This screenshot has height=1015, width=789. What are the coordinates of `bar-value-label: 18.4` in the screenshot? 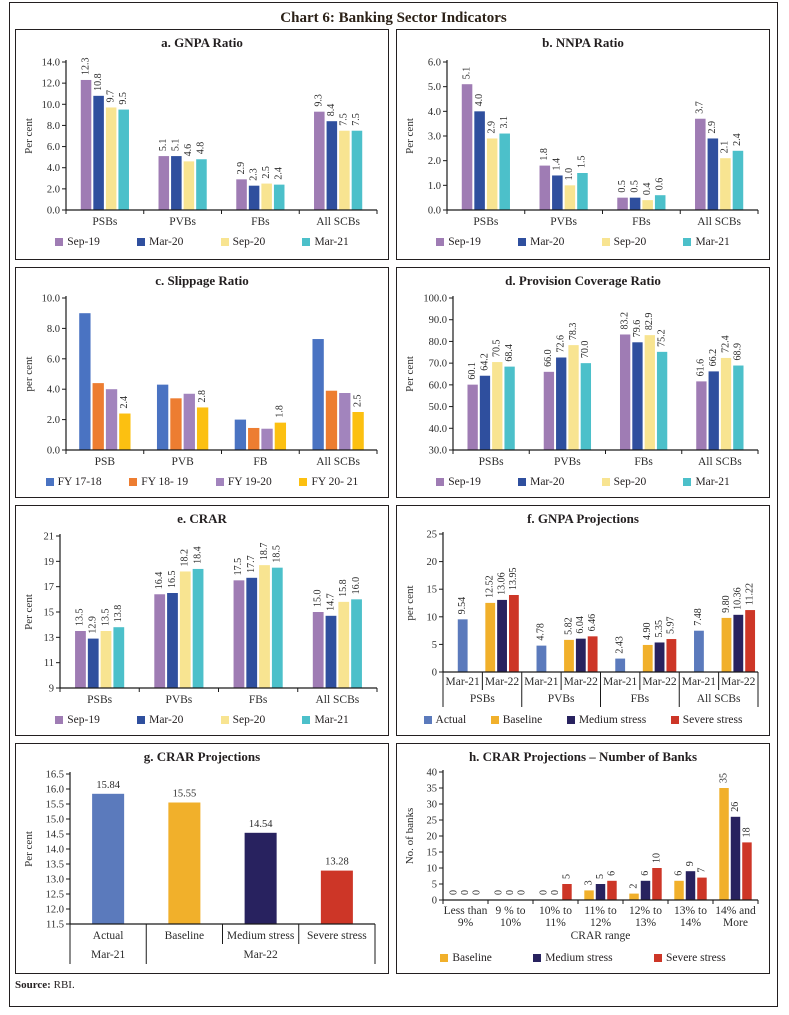 It's located at (197, 555).